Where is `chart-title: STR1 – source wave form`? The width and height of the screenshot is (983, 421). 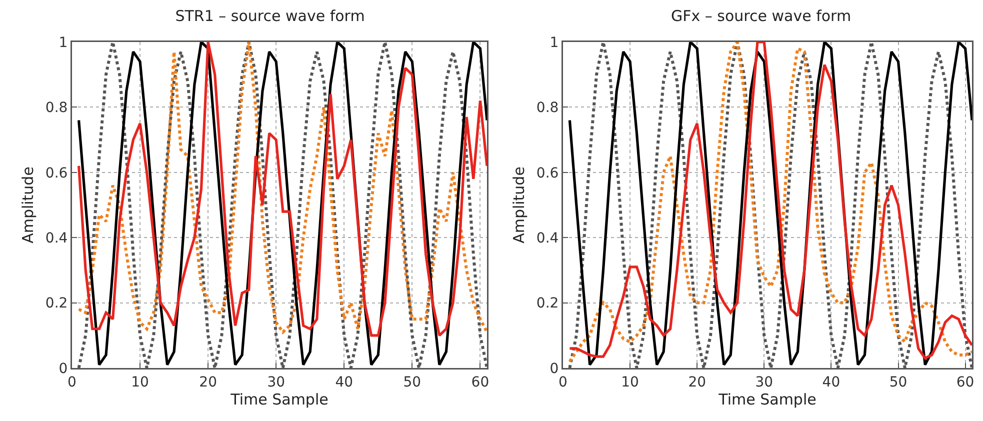
chart-title: STR1 – source wave form is located at coordinates (270, 16).